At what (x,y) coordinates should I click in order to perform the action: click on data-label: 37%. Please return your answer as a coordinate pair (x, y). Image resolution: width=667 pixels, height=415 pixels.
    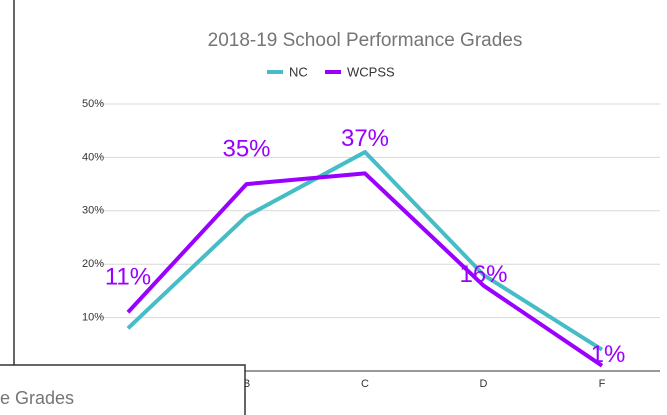
    Looking at the image, I should click on (365, 138).